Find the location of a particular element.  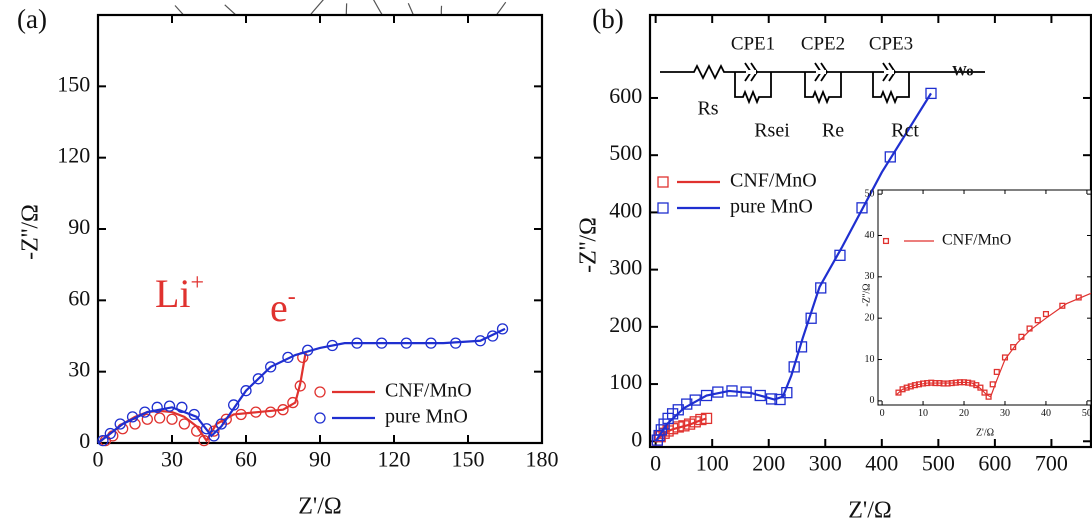

circuit-label: CPE2 is located at coordinates (823, 43).